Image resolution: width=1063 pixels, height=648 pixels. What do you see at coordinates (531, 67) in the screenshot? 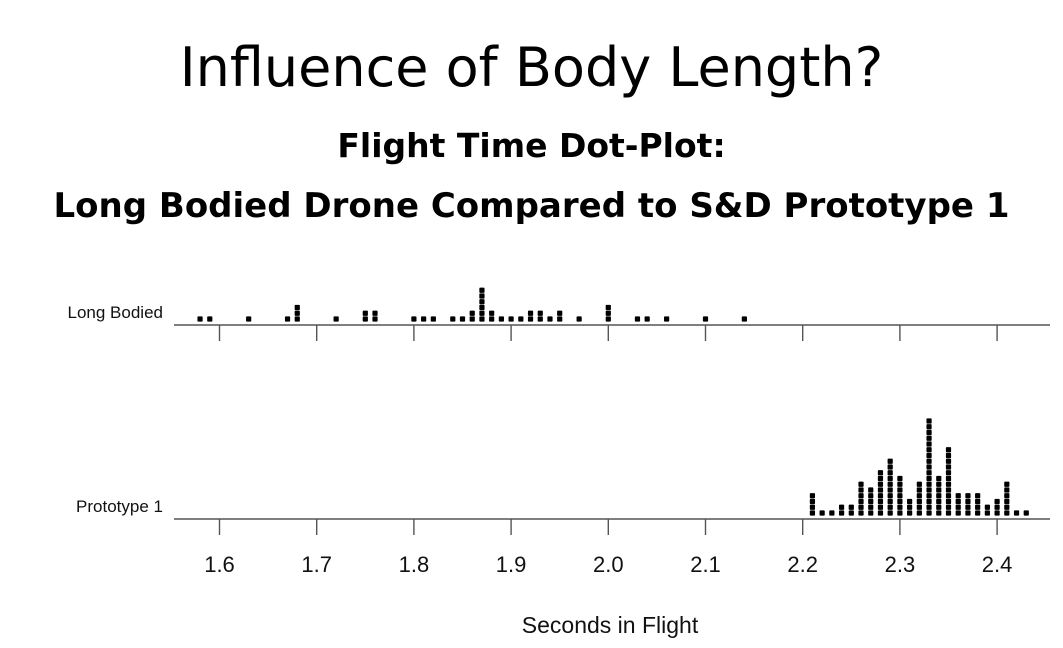
I see `slide-title: Influence of Body Length?` at bounding box center [531, 67].